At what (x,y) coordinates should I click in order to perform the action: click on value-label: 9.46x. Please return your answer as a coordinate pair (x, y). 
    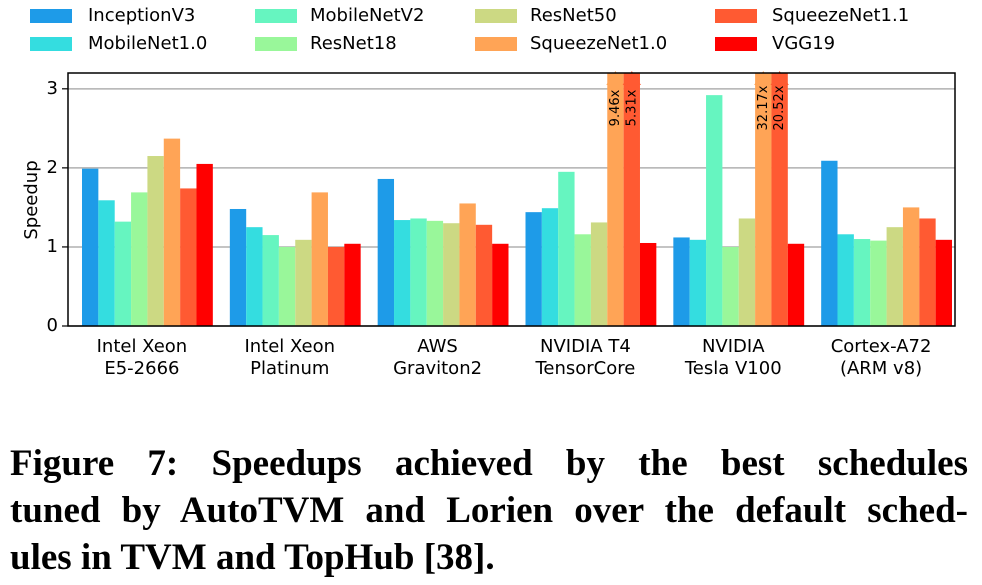
    Looking at the image, I should click on (615, 107).